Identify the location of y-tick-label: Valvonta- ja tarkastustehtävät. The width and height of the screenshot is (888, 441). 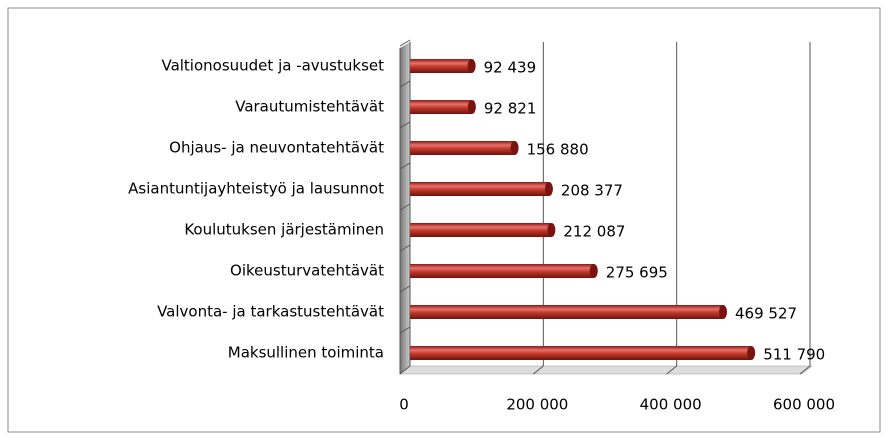
(270, 312).